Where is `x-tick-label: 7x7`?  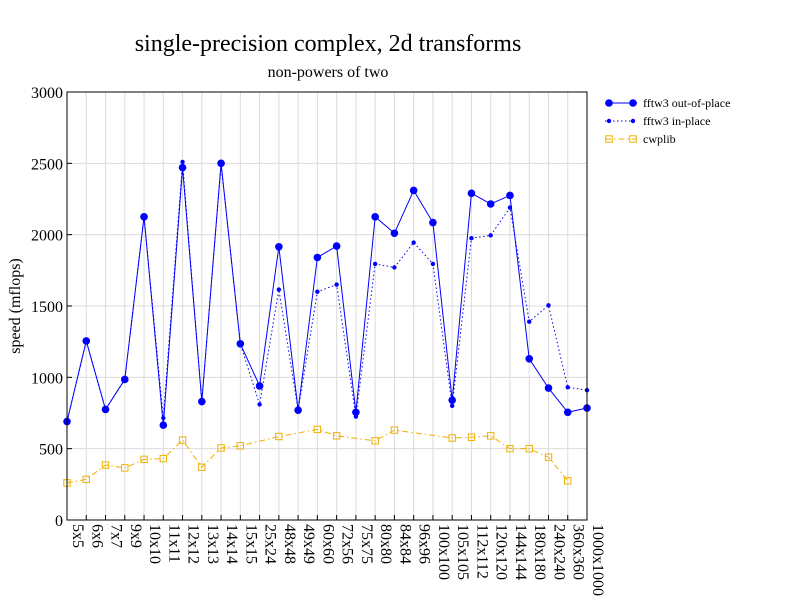
x-tick-label: 7x7 is located at coordinates (116, 536).